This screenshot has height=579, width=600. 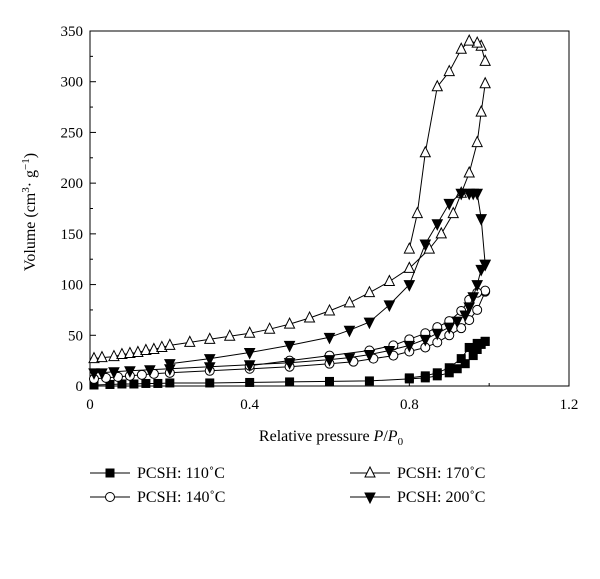 What do you see at coordinates (409, 405) in the screenshot?
I see `x-tick-label: 0.8` at bounding box center [409, 405].